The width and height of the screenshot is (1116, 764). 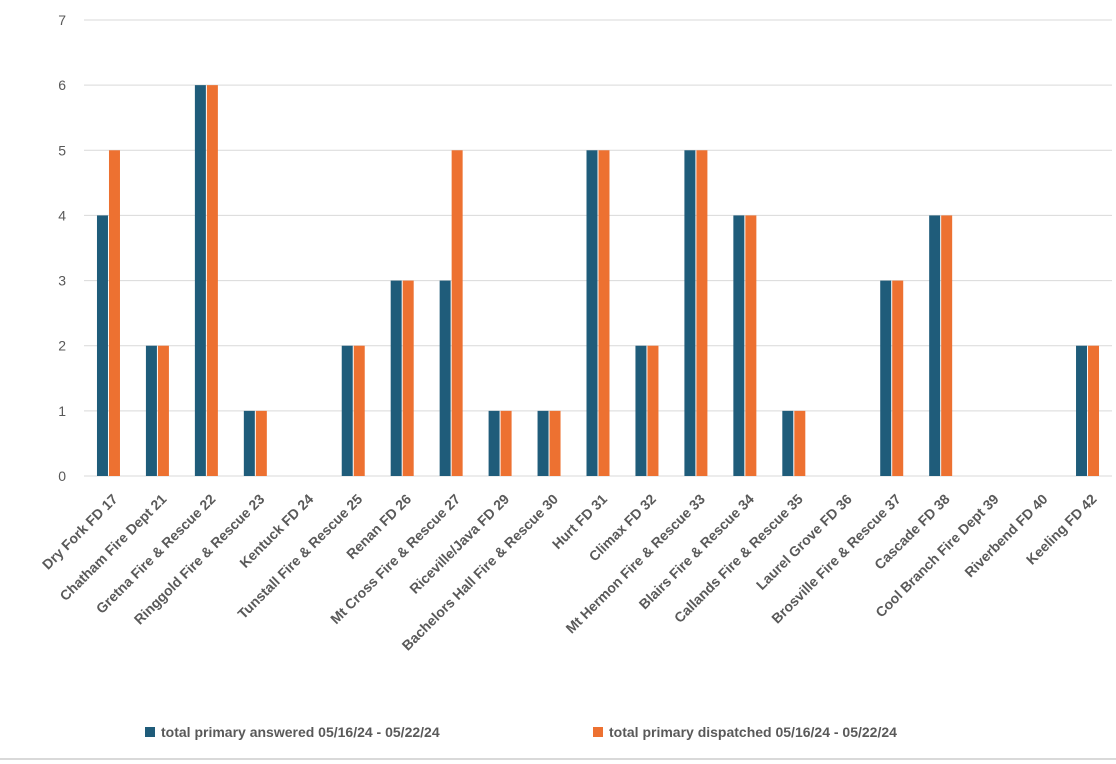 What do you see at coordinates (1006, 536) in the screenshot?
I see `x-tick-label: Riverbend FD 40` at bounding box center [1006, 536].